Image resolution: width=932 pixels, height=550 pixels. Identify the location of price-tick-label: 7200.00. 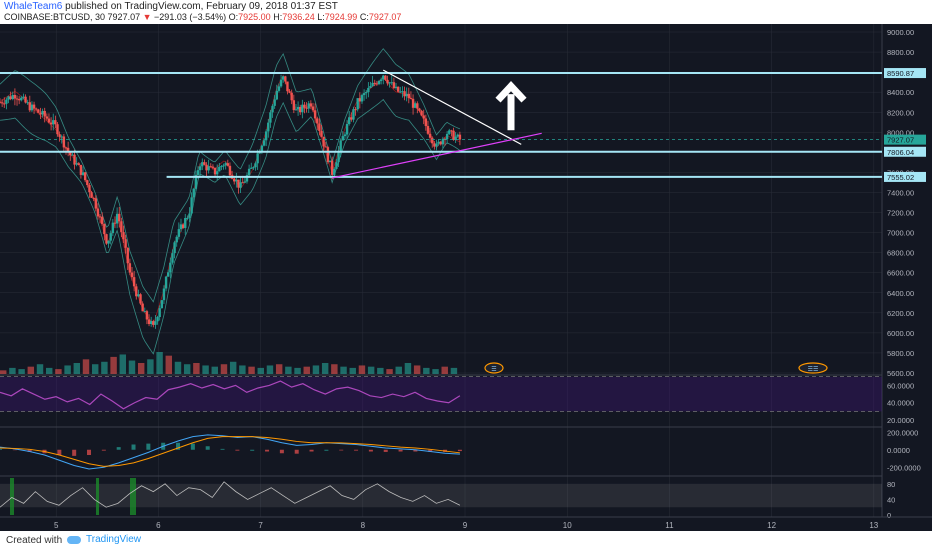
(900, 213).